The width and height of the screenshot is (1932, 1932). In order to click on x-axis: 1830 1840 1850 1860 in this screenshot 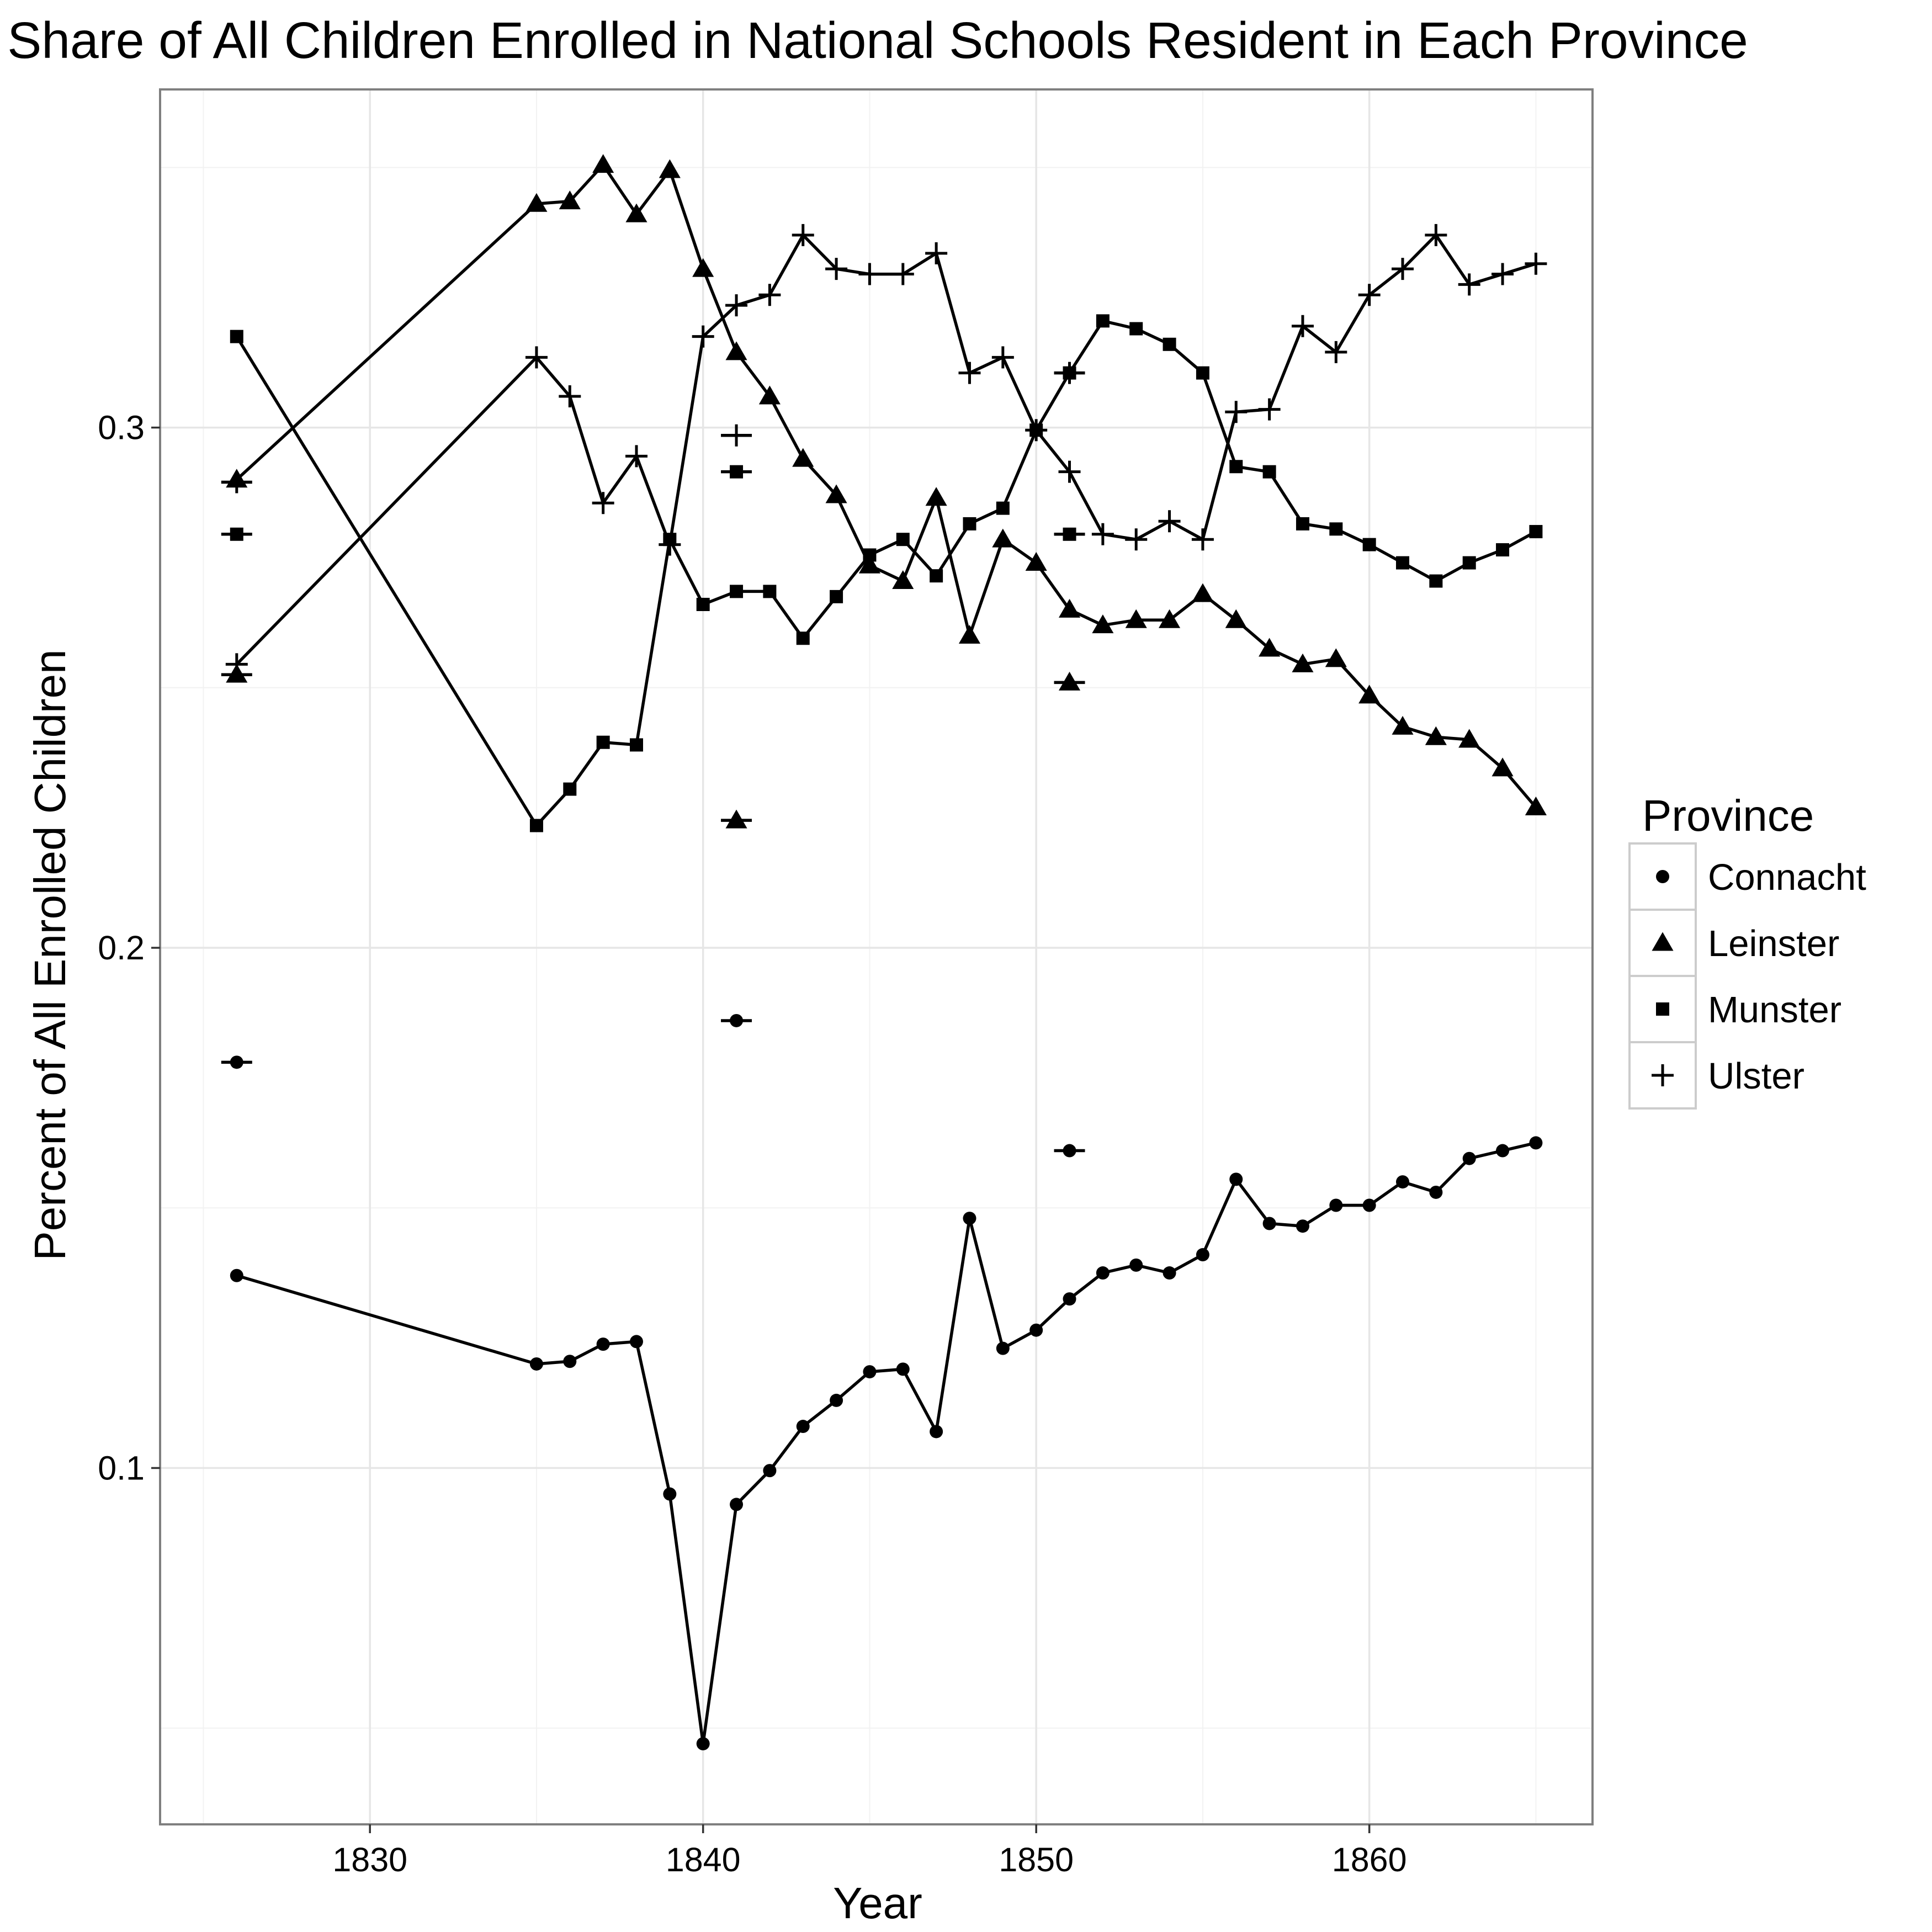, I will do `click(870, 1851)`.